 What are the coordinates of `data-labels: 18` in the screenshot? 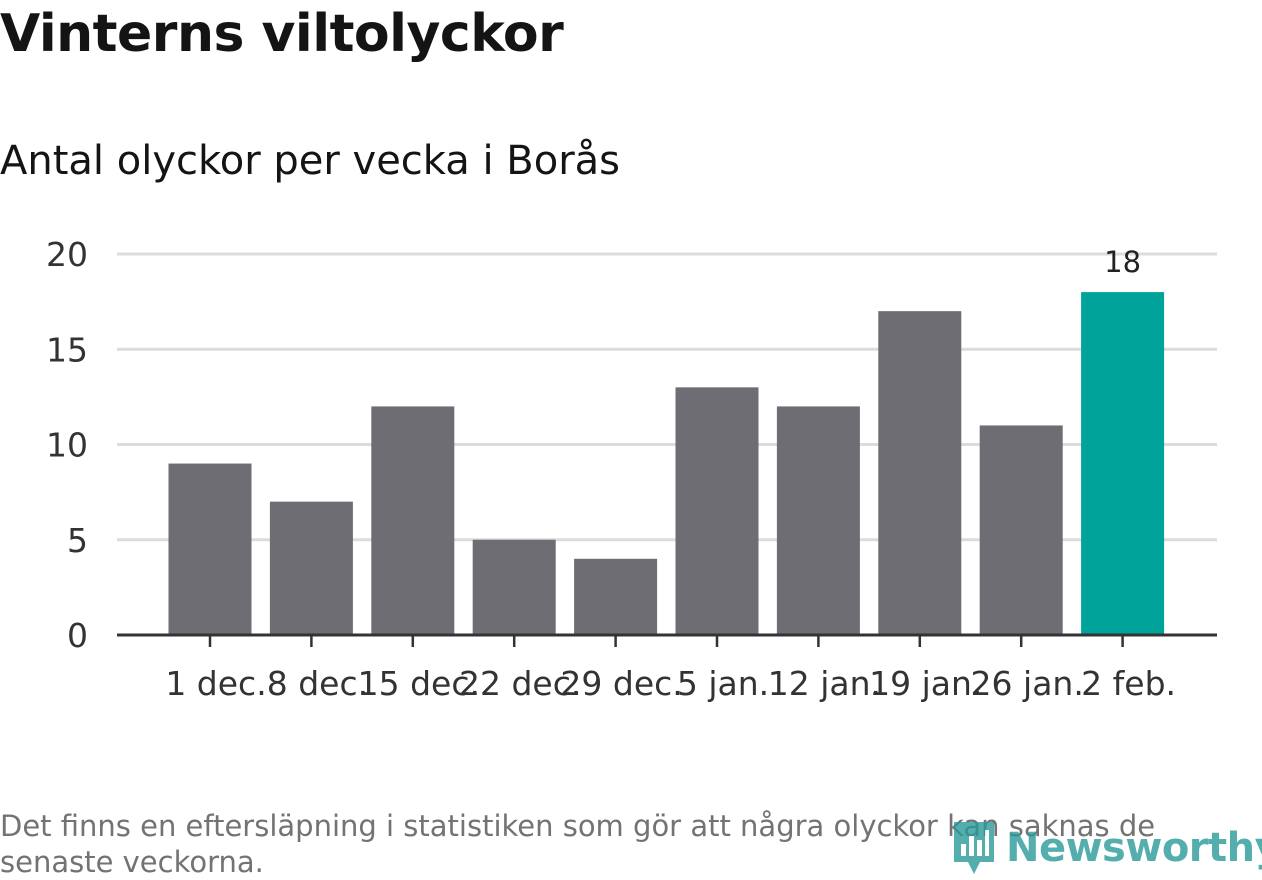 It's located at (1122, 262).